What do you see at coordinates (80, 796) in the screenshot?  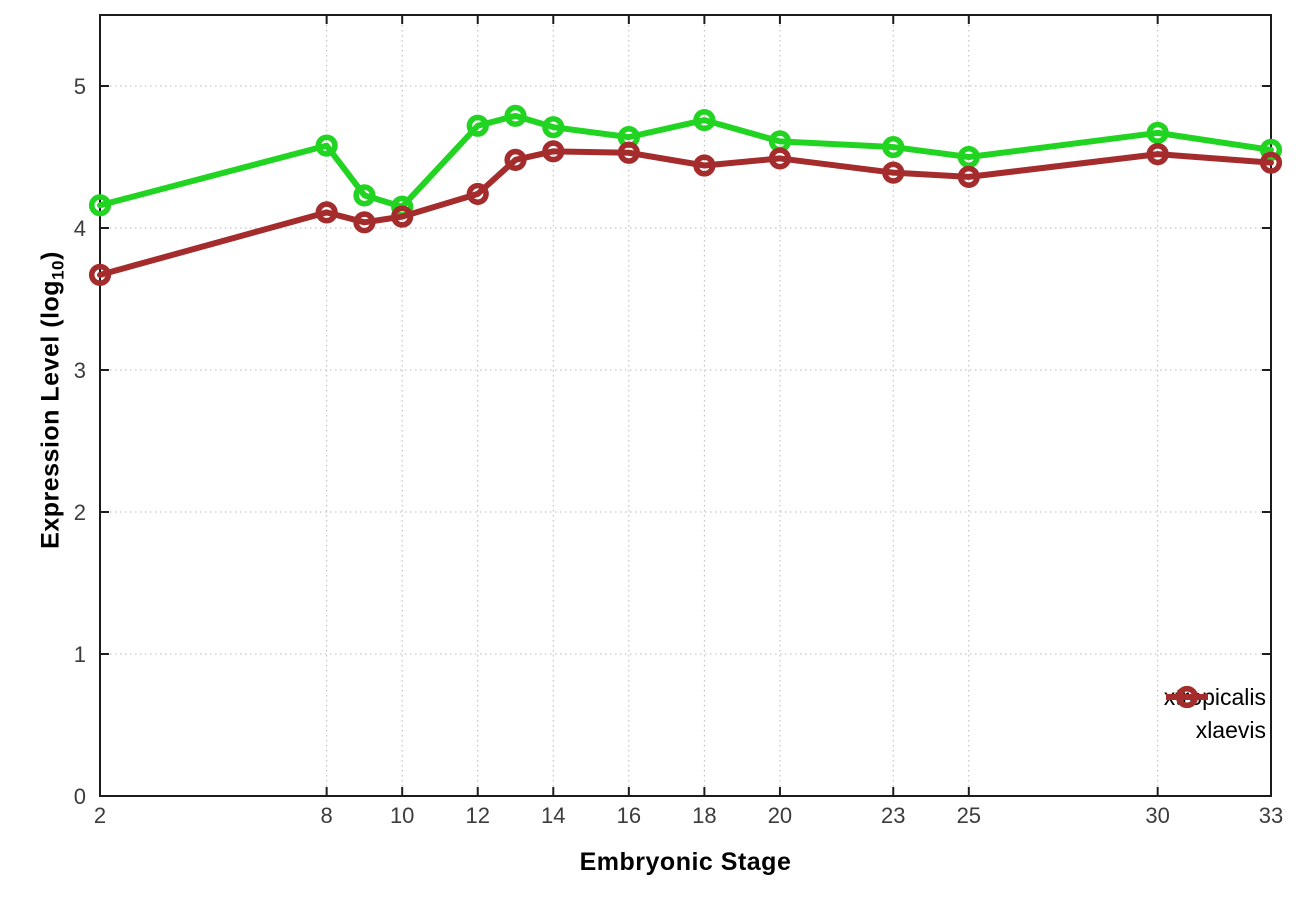 I see `y-tick-label: 0` at bounding box center [80, 796].